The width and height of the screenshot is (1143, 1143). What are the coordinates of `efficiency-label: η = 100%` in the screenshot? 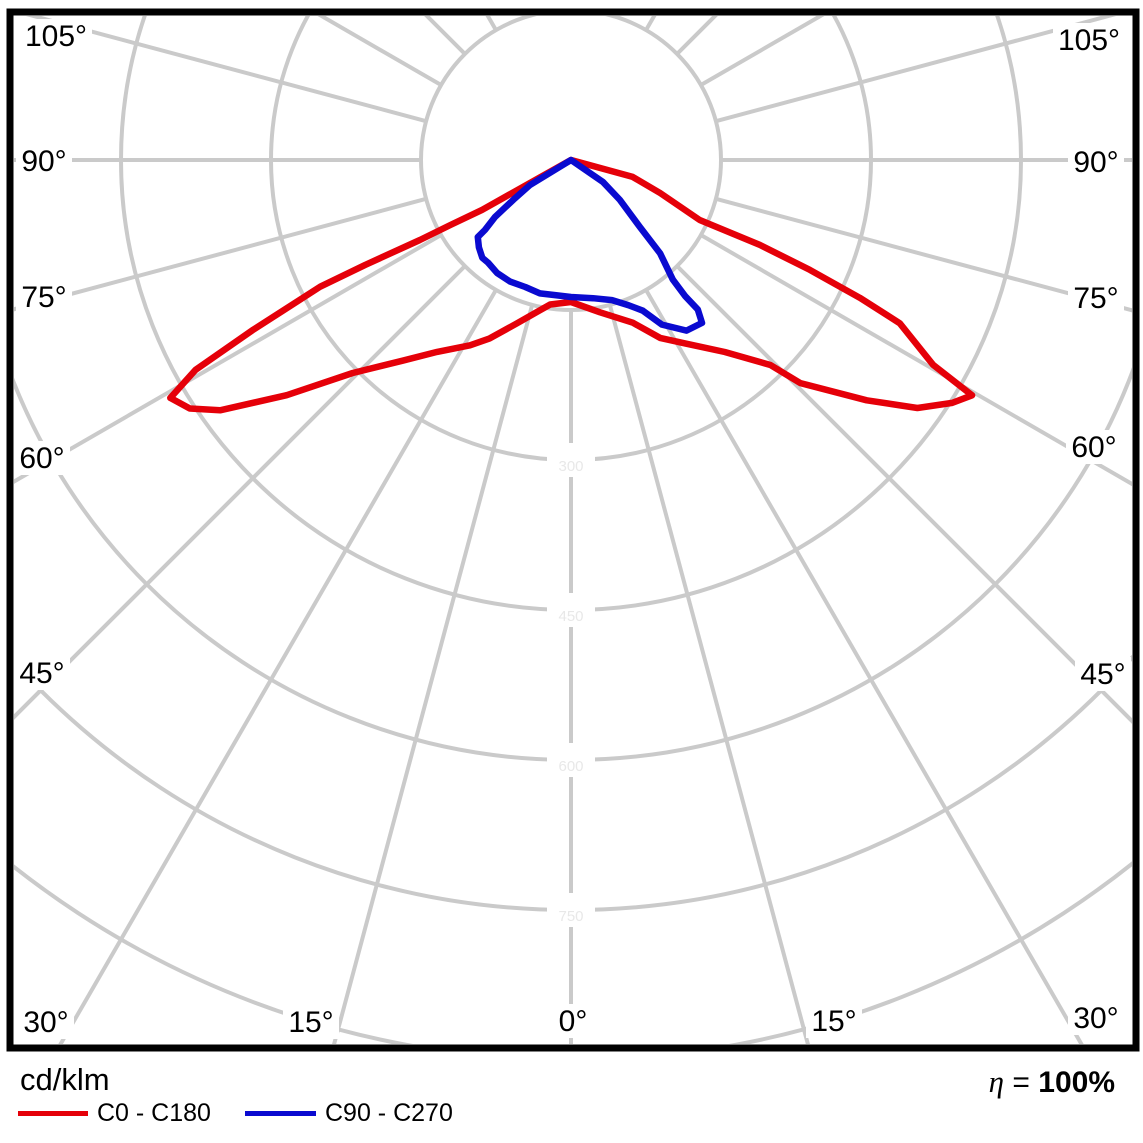 It's located at (1052, 1082).